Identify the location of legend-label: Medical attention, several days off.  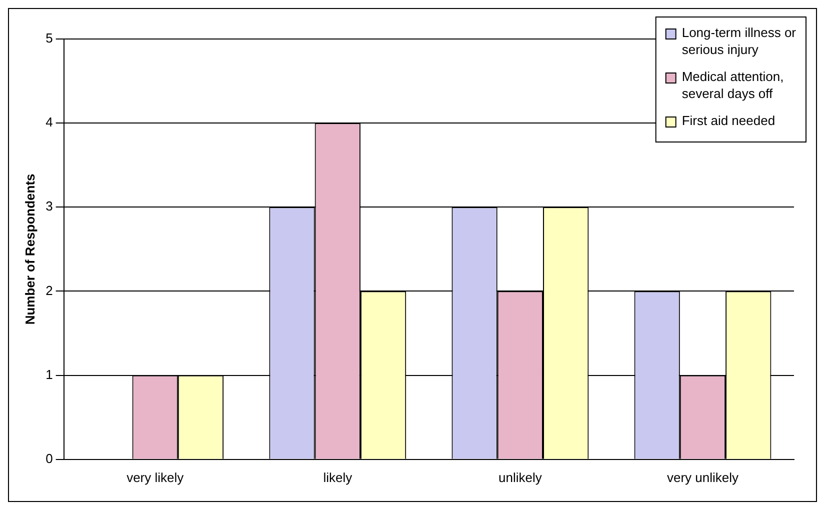
(733, 85).